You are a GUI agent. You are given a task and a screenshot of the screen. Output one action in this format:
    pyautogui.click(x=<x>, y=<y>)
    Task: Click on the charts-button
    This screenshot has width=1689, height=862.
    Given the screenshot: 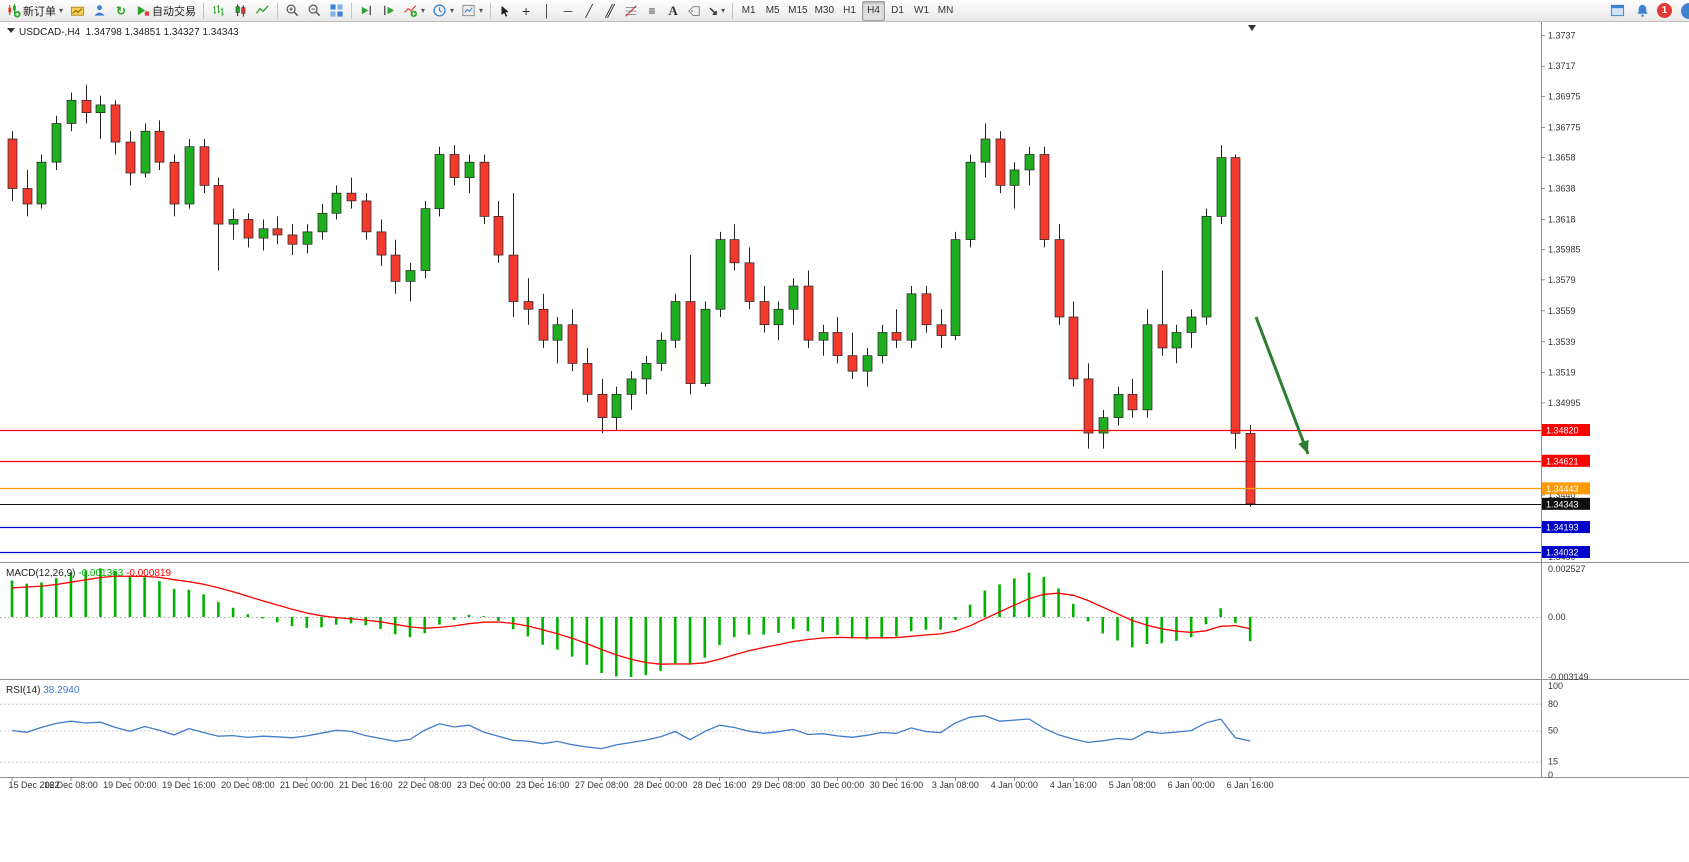 What is the action you would take?
    pyautogui.click(x=77, y=11)
    